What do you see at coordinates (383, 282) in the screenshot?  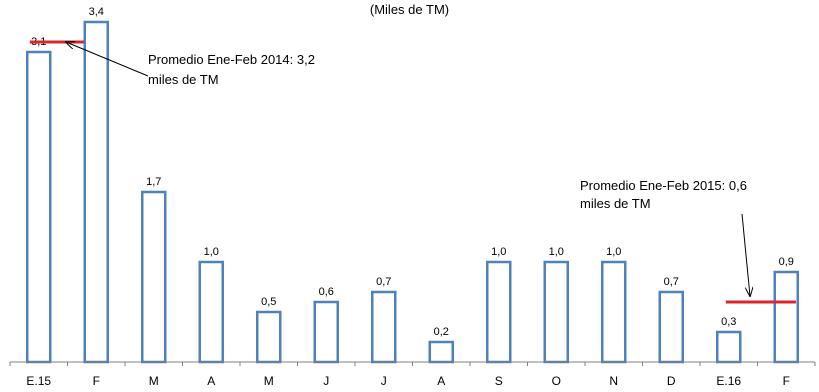 I see `value-label-6: 0,7` at bounding box center [383, 282].